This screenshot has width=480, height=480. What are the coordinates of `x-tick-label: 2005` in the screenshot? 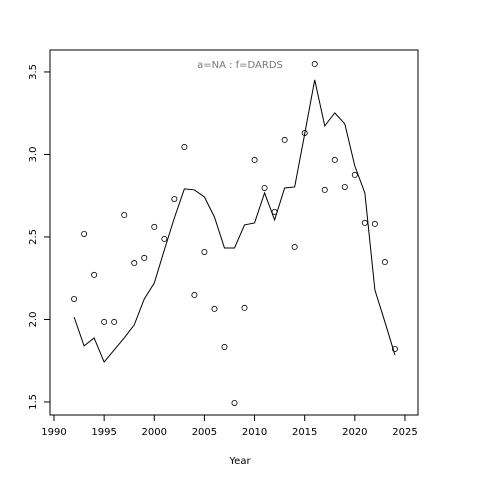 It's located at (204, 432).